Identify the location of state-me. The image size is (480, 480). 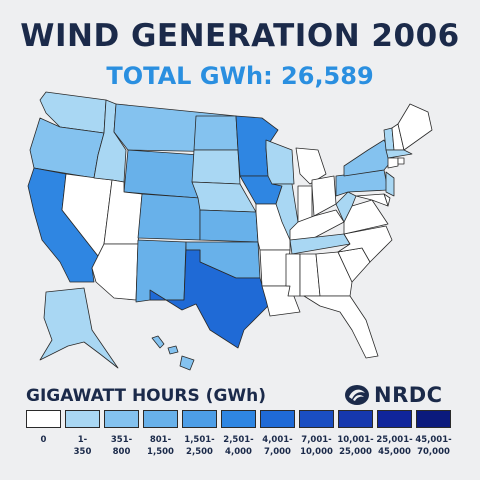
(415, 127).